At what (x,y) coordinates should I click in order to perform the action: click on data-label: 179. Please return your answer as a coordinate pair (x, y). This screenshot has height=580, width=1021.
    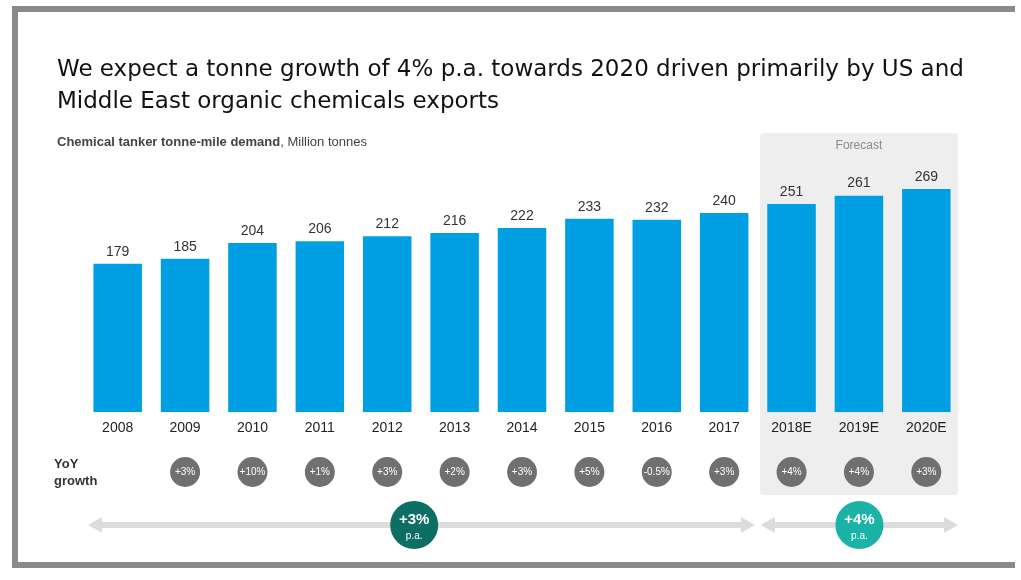
    Looking at the image, I should click on (118, 250).